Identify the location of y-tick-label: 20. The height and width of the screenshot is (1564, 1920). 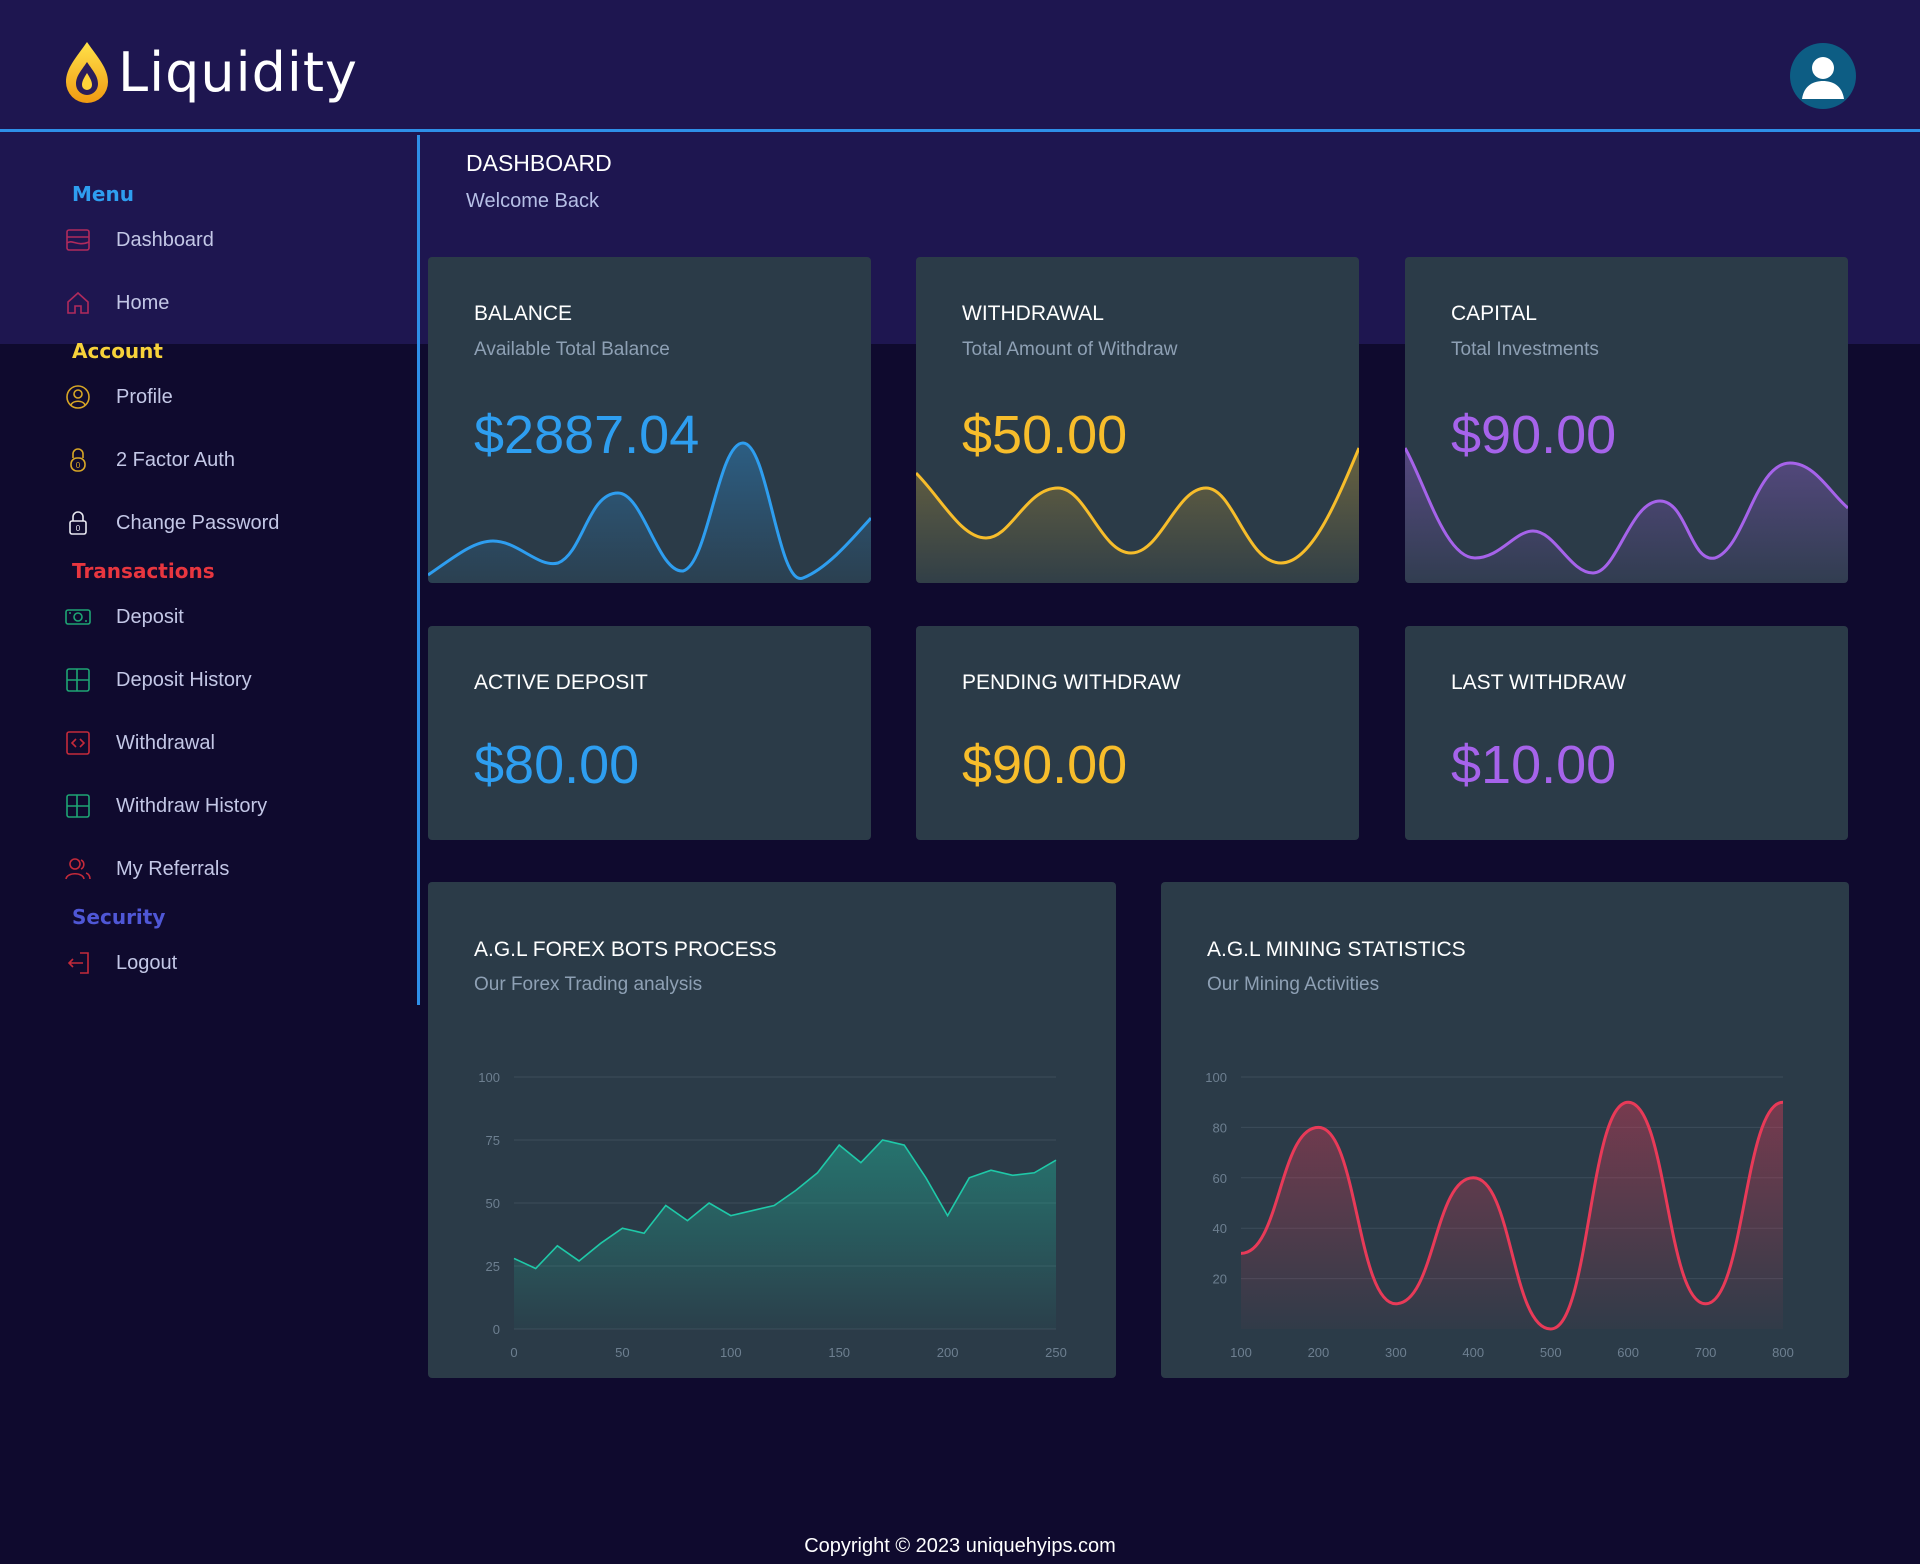
(1220, 1279).